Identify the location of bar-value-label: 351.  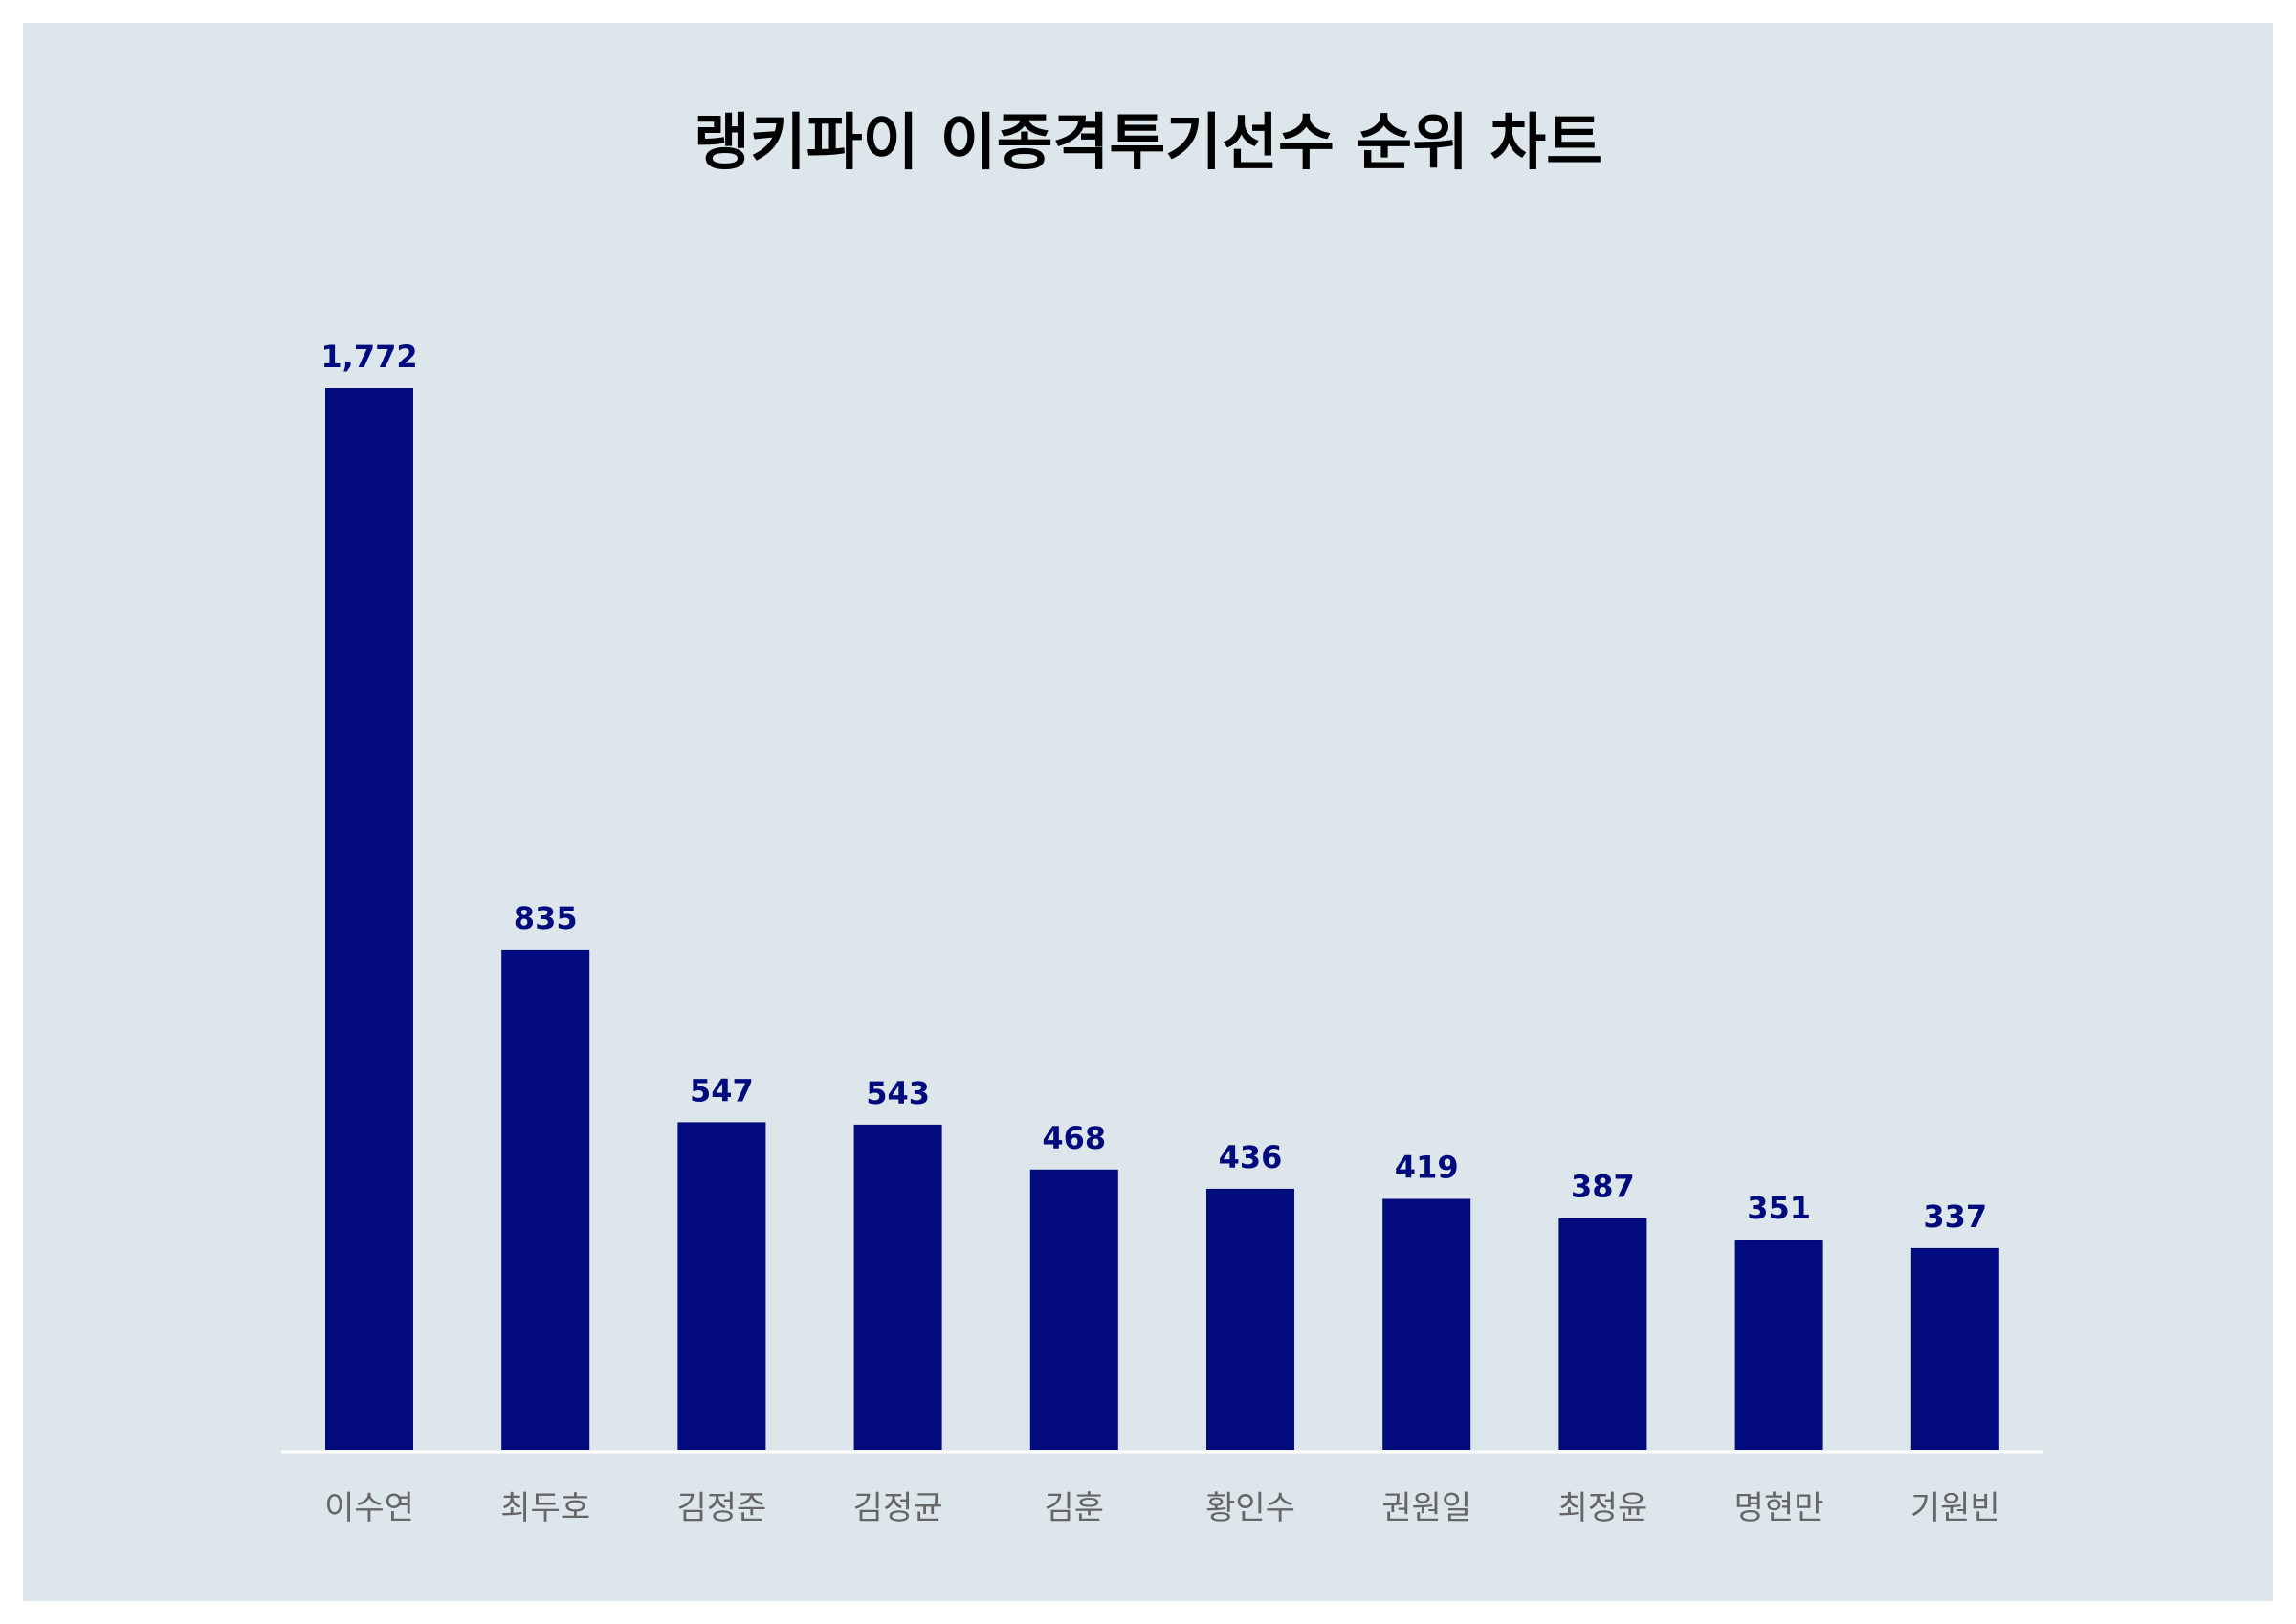
(1779, 1208).